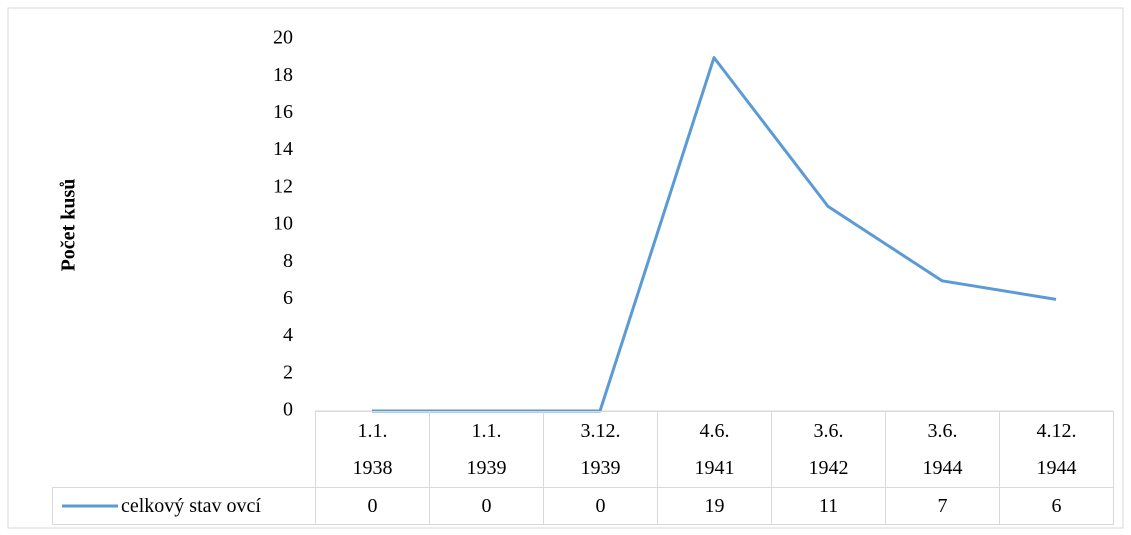 The height and width of the screenshot is (535, 1131). Describe the element at coordinates (283, 149) in the screenshot. I see `y-tick-label: 14` at that location.